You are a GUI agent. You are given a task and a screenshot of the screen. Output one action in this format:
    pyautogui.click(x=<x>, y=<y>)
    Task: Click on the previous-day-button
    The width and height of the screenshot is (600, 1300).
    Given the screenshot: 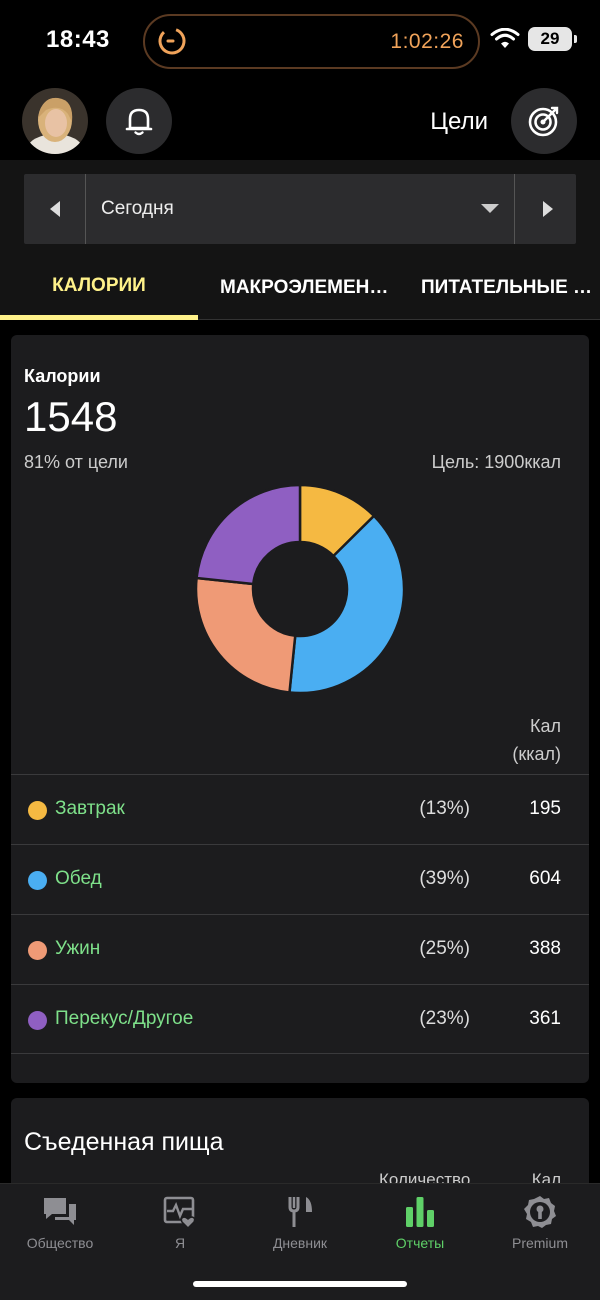 What is the action you would take?
    pyautogui.click(x=55, y=209)
    